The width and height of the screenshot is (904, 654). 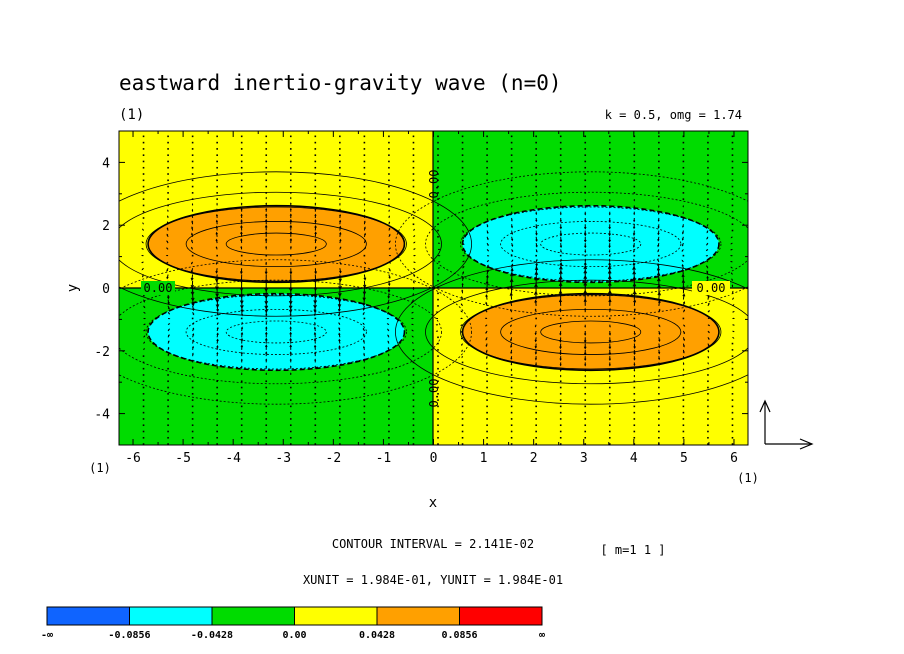 I want to click on panel-label: (1), so click(x=131, y=115).